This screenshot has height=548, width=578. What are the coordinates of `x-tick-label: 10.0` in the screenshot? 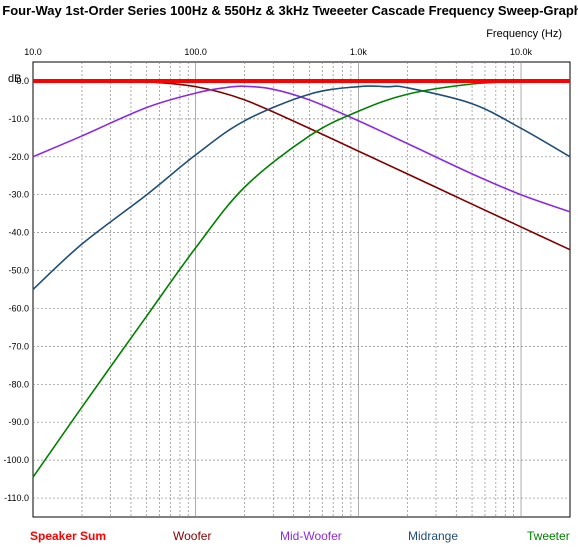 It's located at (33, 52).